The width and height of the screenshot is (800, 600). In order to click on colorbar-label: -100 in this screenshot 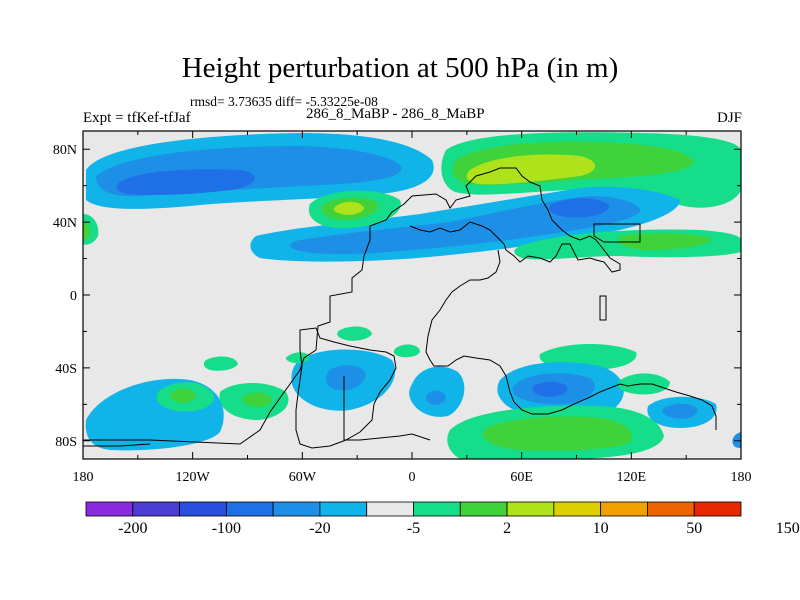, I will do `click(226, 528)`.